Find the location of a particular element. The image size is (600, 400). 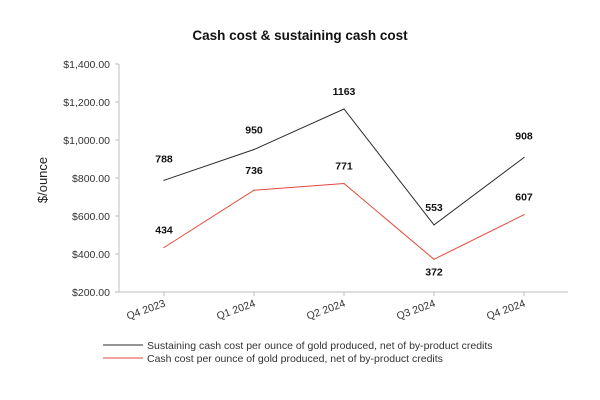

sustaining-cash-cost-data-label: 950 is located at coordinates (254, 131).